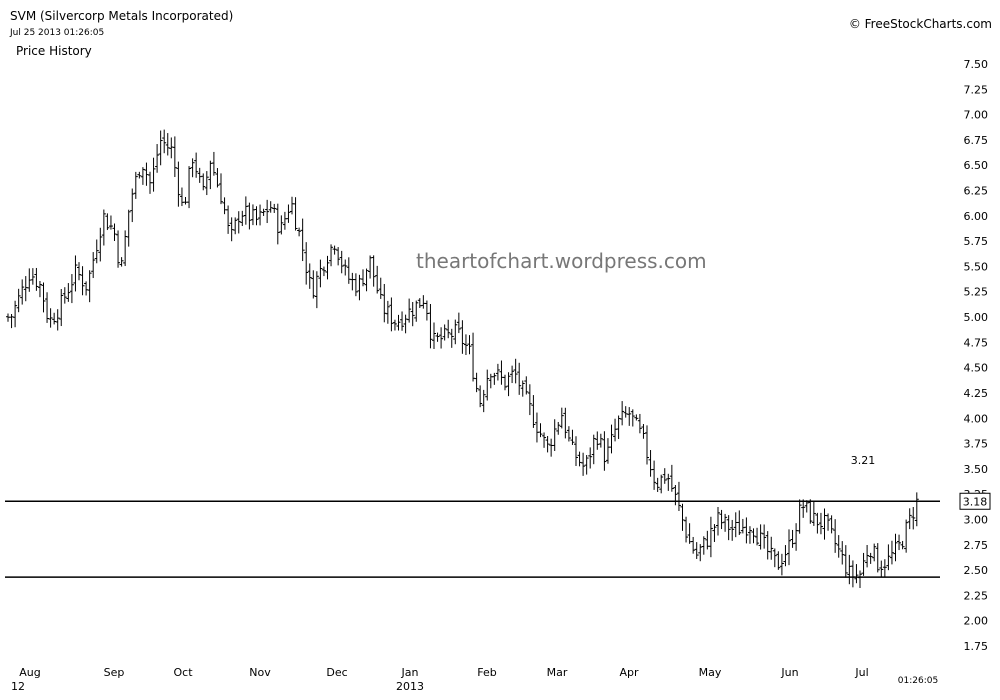 The width and height of the screenshot is (1000, 700). Describe the element at coordinates (976, 570) in the screenshot. I see `y-tick-label: 2.50` at that location.